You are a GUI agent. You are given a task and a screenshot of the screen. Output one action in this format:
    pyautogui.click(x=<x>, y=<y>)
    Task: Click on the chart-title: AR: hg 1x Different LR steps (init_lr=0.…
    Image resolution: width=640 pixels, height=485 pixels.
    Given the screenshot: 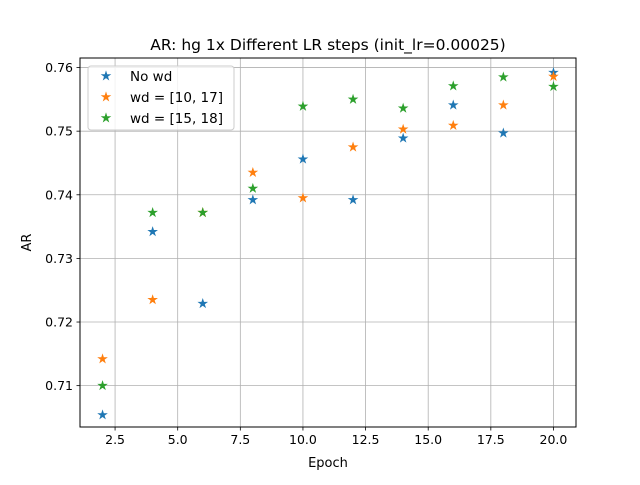 What is the action you would take?
    pyautogui.click(x=327, y=45)
    